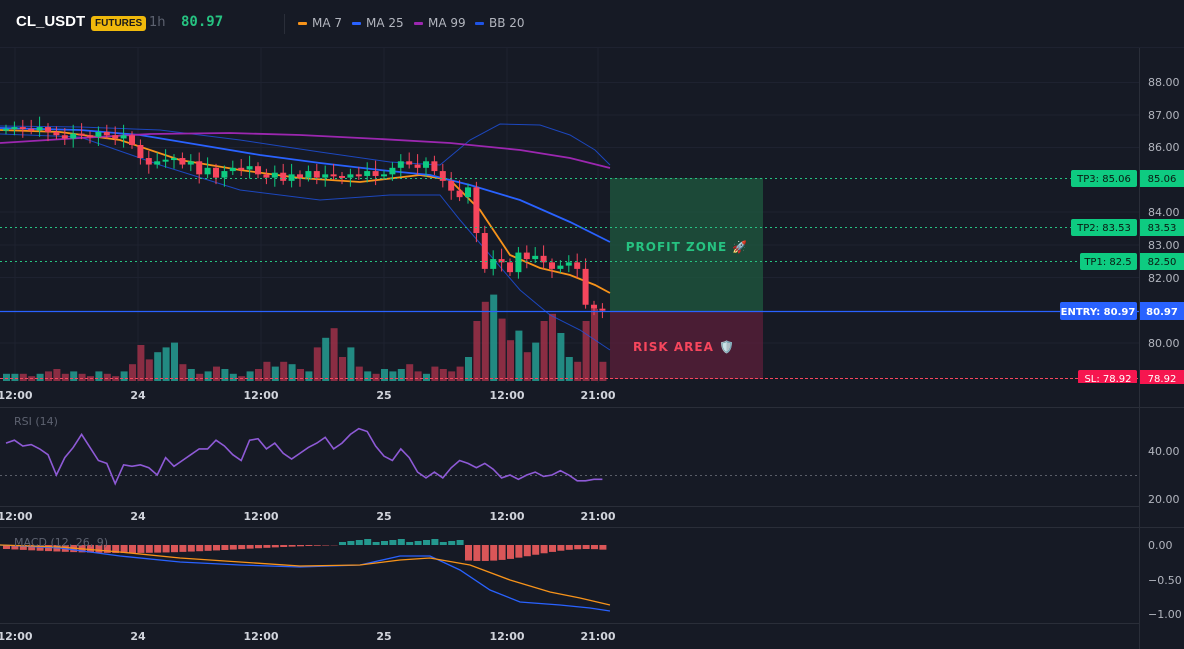 The image size is (1184, 649). What do you see at coordinates (157, 22) in the screenshot?
I see `timeframe-label: 1h` at bounding box center [157, 22].